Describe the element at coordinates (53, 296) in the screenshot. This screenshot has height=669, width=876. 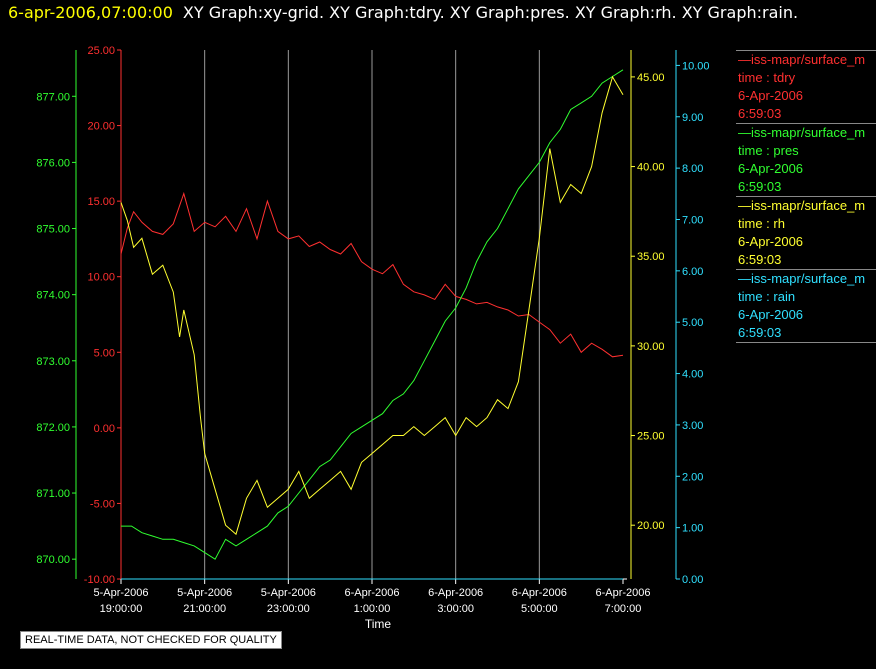
I see `axis-tick-label-pres: 874.00` at that location.